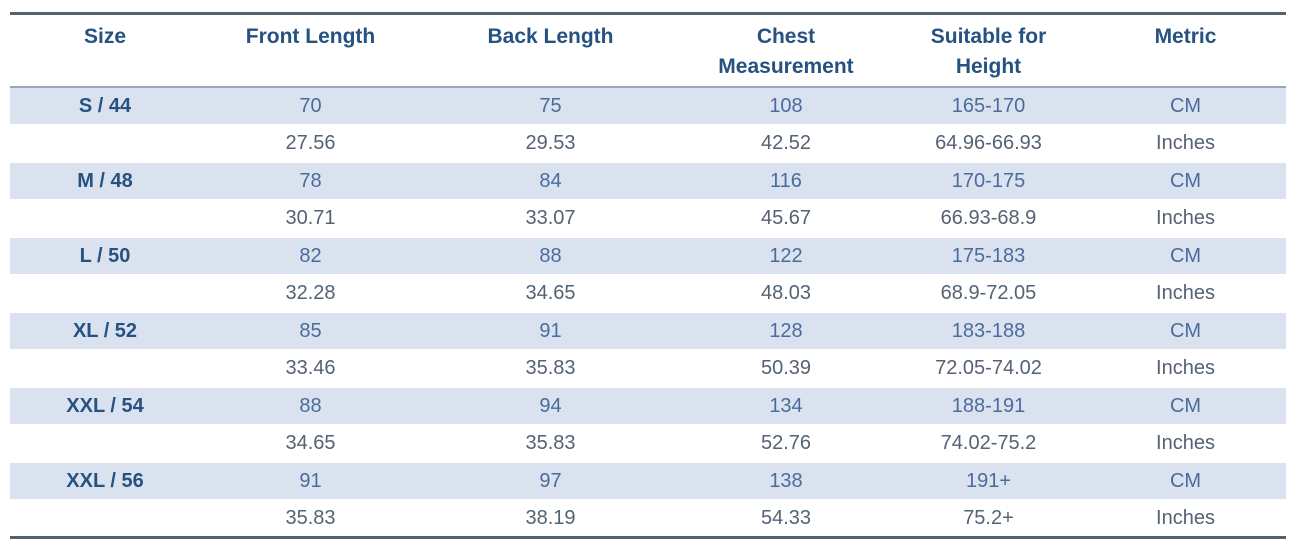 The image size is (1296, 539). What do you see at coordinates (310, 405) in the screenshot?
I see `front-length-cell: 88` at bounding box center [310, 405].